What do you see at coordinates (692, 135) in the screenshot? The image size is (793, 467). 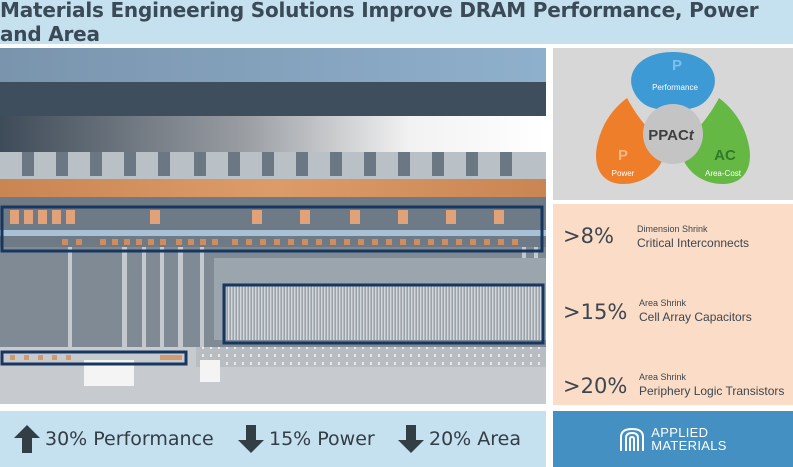 I see `ppact-center-suffix: t` at bounding box center [692, 135].